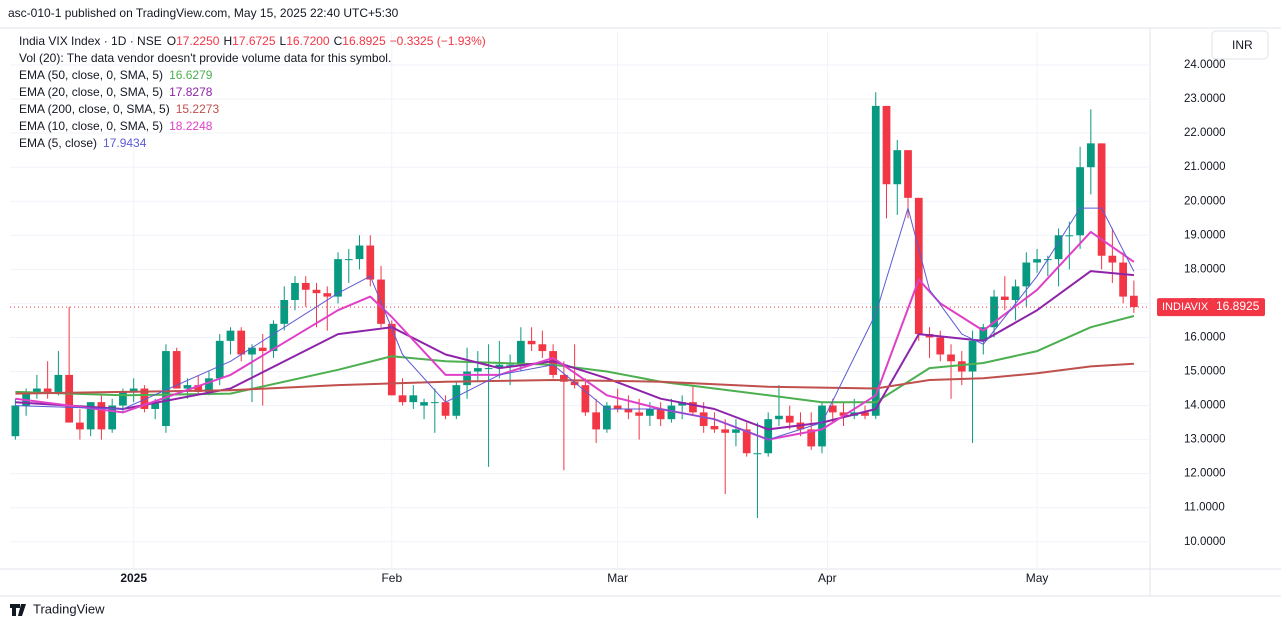 The height and width of the screenshot is (628, 1281). Describe the element at coordinates (91, 126) in the screenshot. I see `legend-name: EMA (10, close, 0, SMA, 5)` at that location.